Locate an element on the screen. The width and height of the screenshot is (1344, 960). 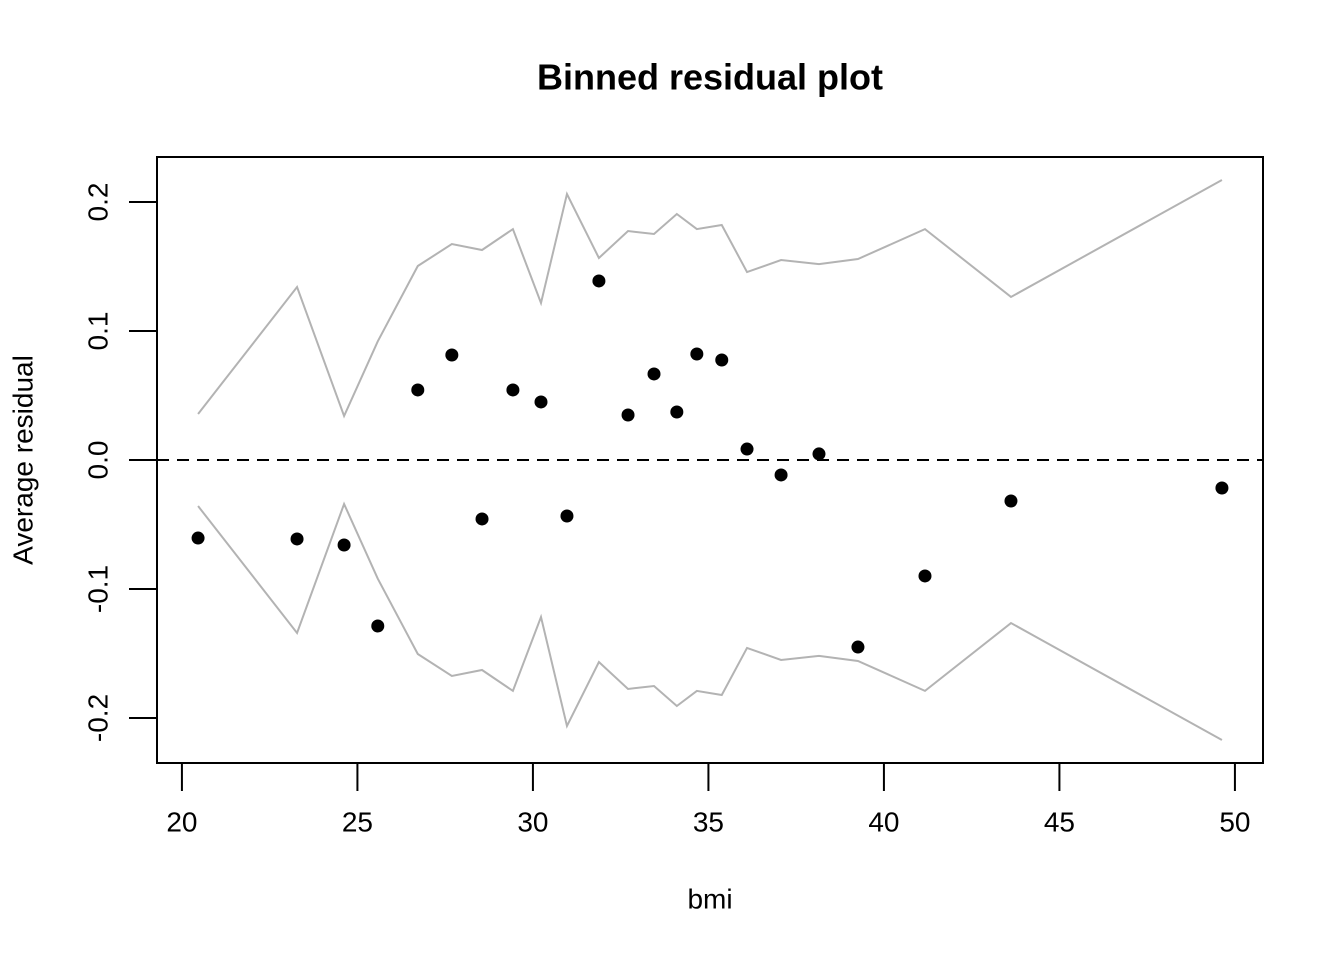
y-tick-label: -0.1 is located at coordinates (97, 589).